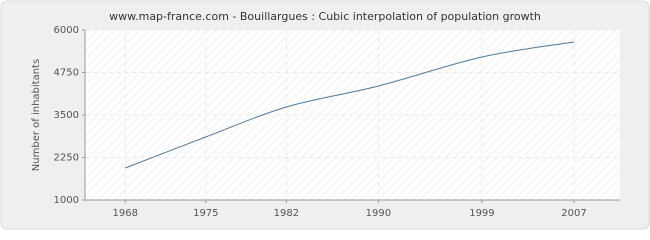 The width and height of the screenshot is (650, 240). What do you see at coordinates (573, 213) in the screenshot?
I see `x-tick-label: 2007` at bounding box center [573, 213].